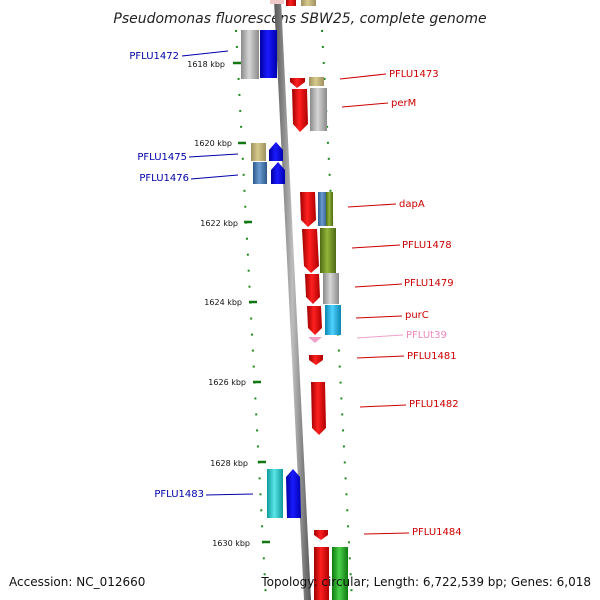 This screenshot has width=600, height=600. Describe the element at coordinates (223, 302) in the screenshot. I see `tick-label: 1624 kbp` at that location.